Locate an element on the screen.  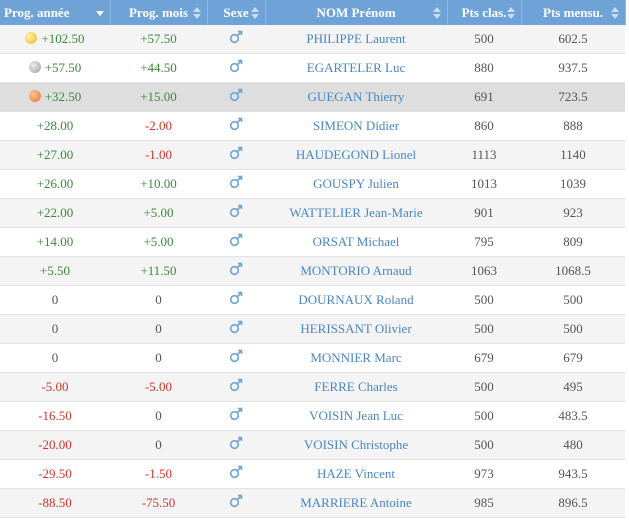
month-progress-cell: -75.50 is located at coordinates (158, 503).